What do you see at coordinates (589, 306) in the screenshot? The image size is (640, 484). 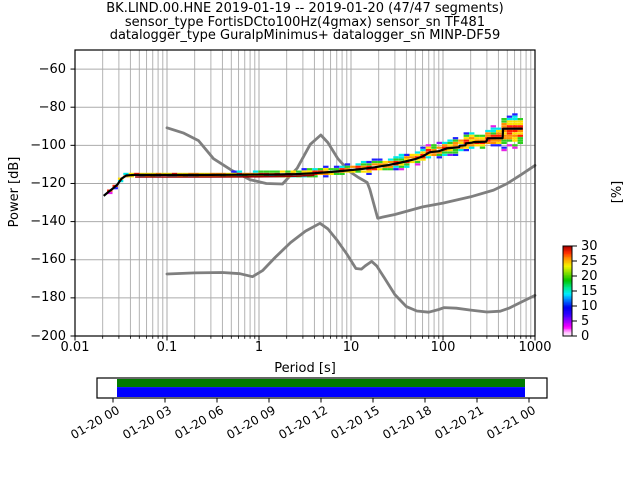 I see `colorbar-tick-10: 10` at bounding box center [589, 306].